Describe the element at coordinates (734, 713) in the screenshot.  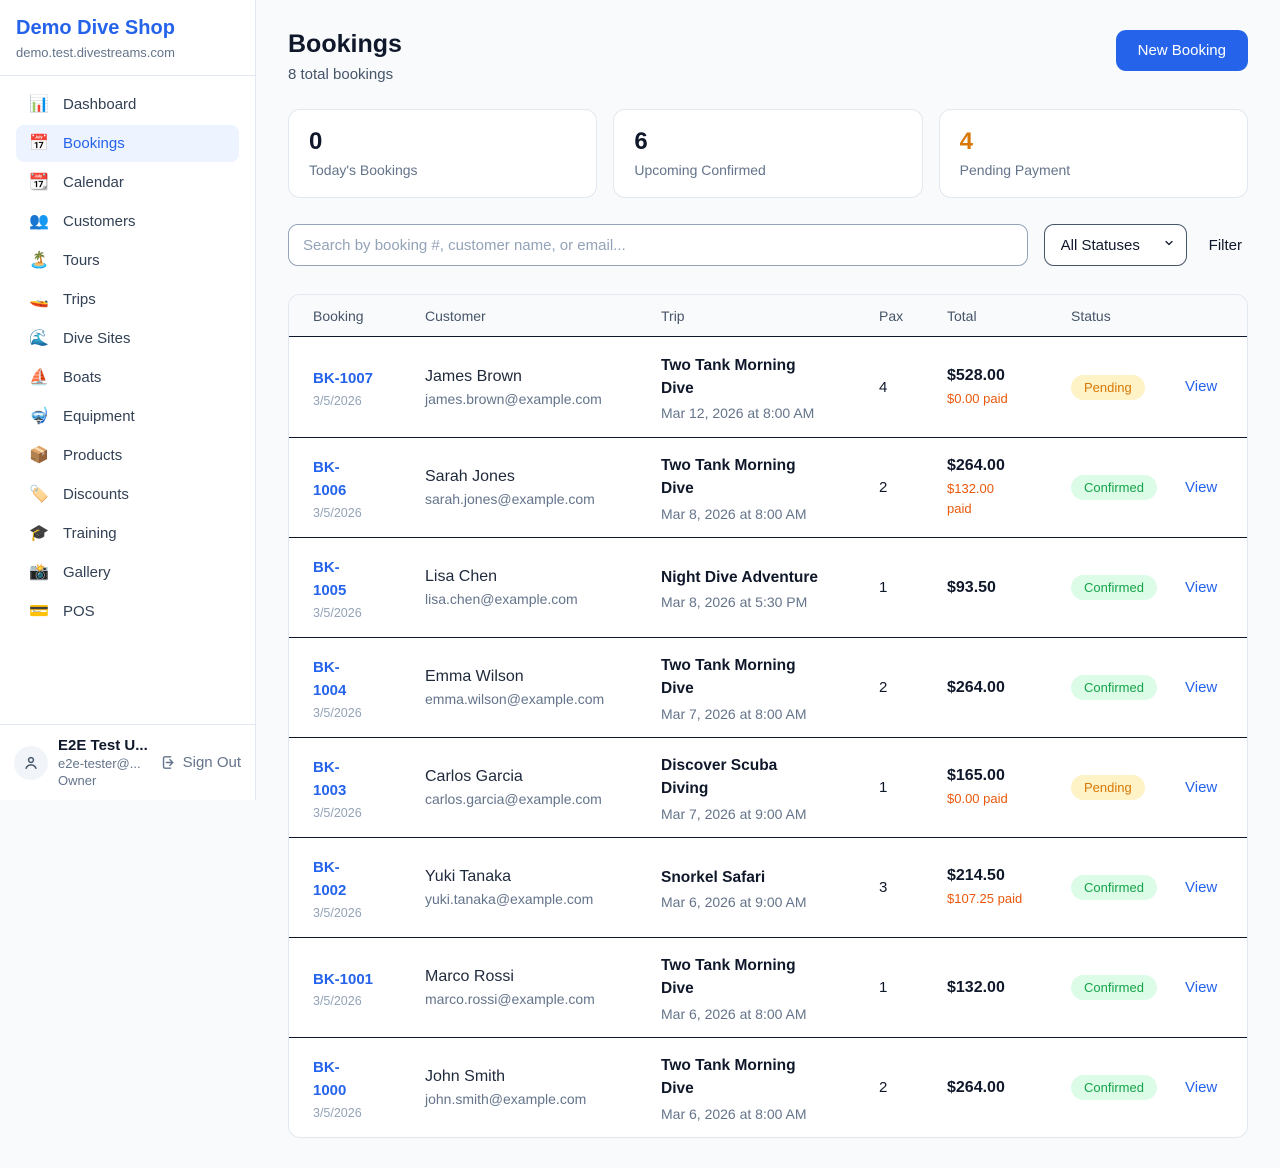
I see `trip-datetime: Mar 7, 2026 at 8:00 AM` at that location.